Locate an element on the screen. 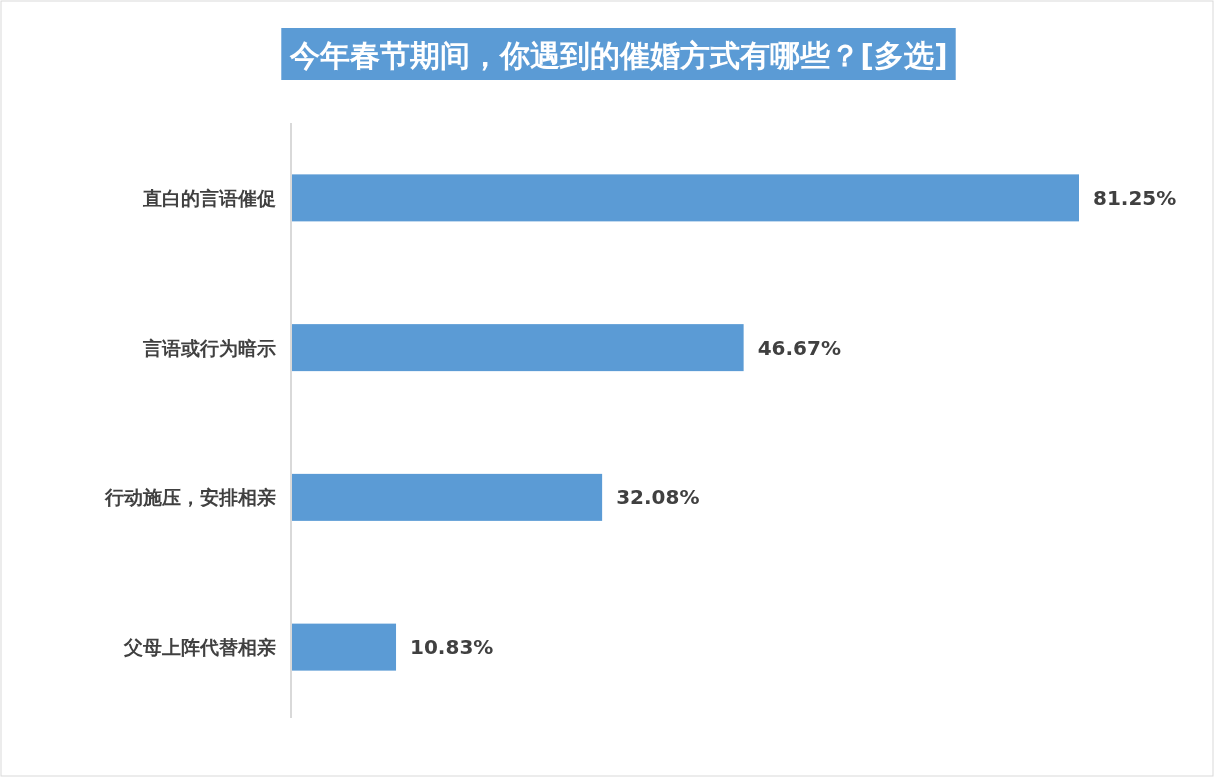  data-label: 10.83% is located at coordinates (452, 647).